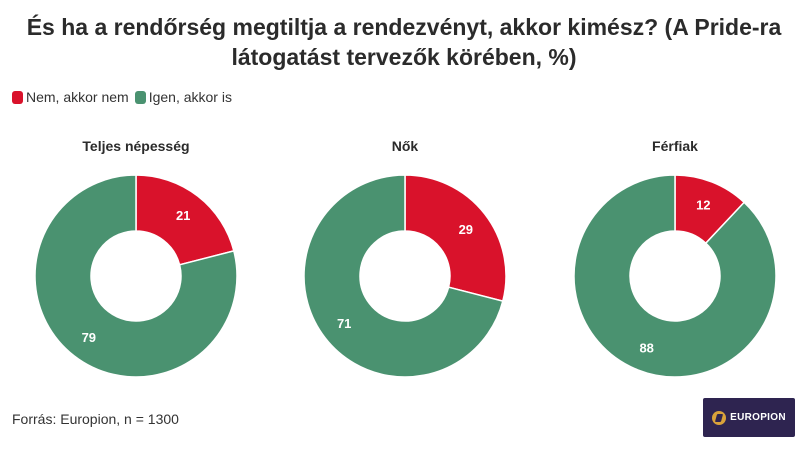  What do you see at coordinates (17, 97) in the screenshot?
I see `legend-swatch-nem` at bounding box center [17, 97].